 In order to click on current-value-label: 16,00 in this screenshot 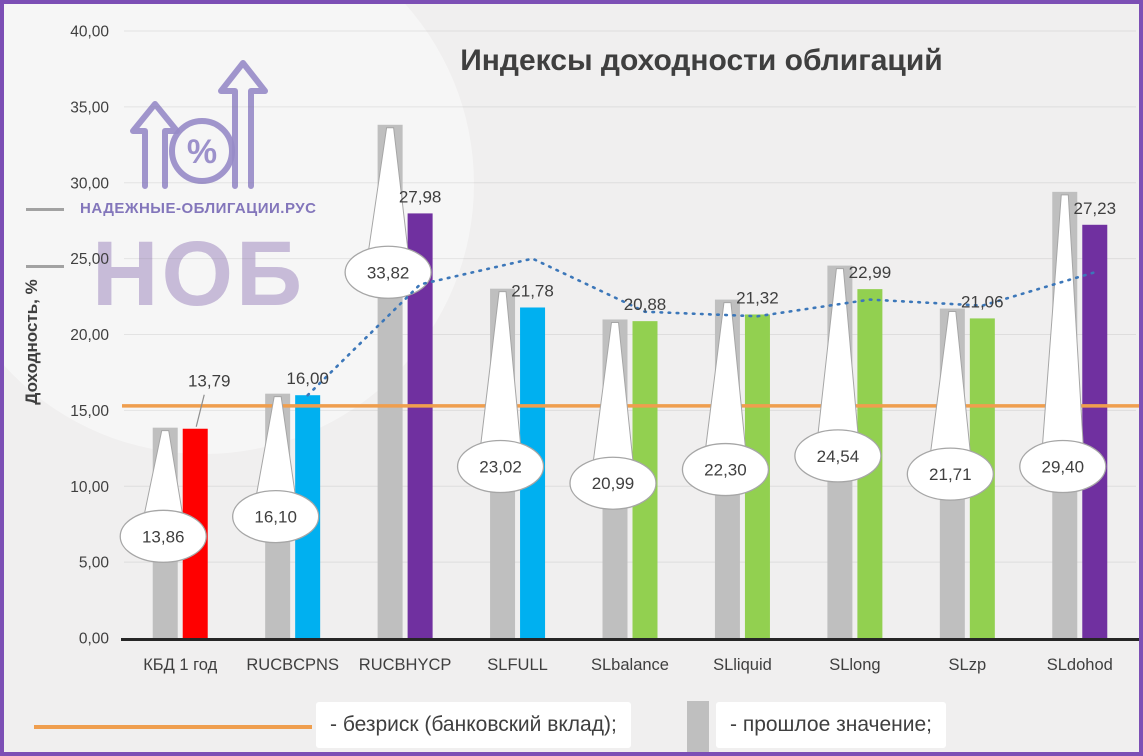, I will do `click(307, 378)`.